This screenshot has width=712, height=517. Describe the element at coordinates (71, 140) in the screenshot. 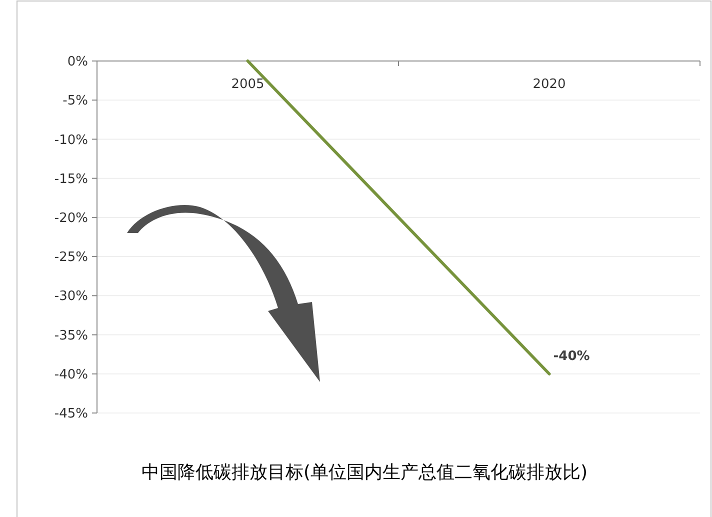

I see `y-tick-label: -10%` at that location.